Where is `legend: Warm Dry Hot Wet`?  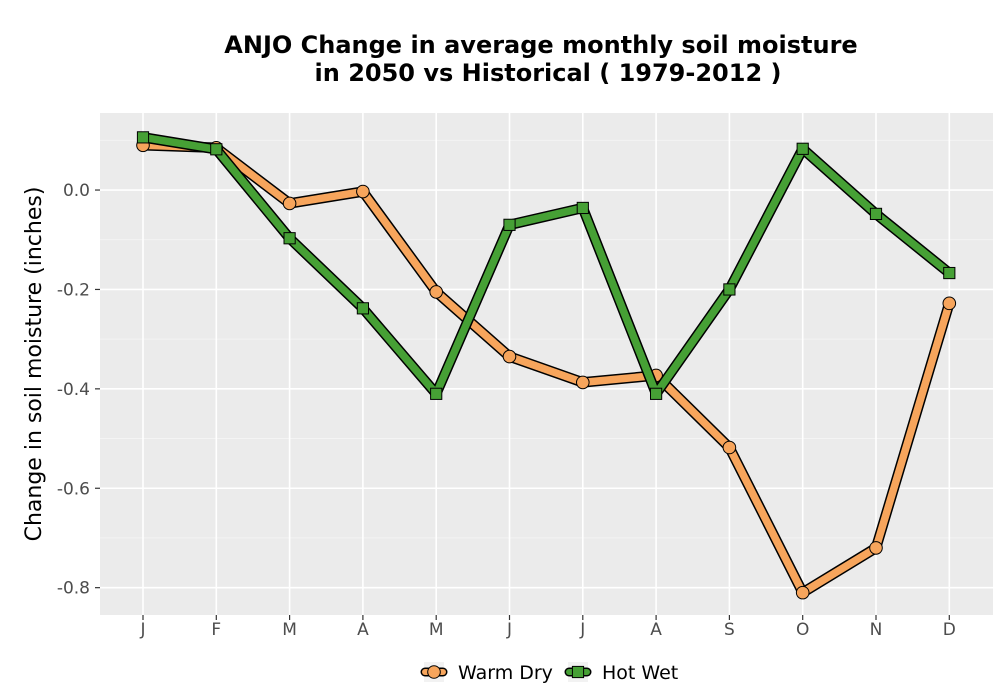 legend: Warm Dry Hot Wet is located at coordinates (549, 673).